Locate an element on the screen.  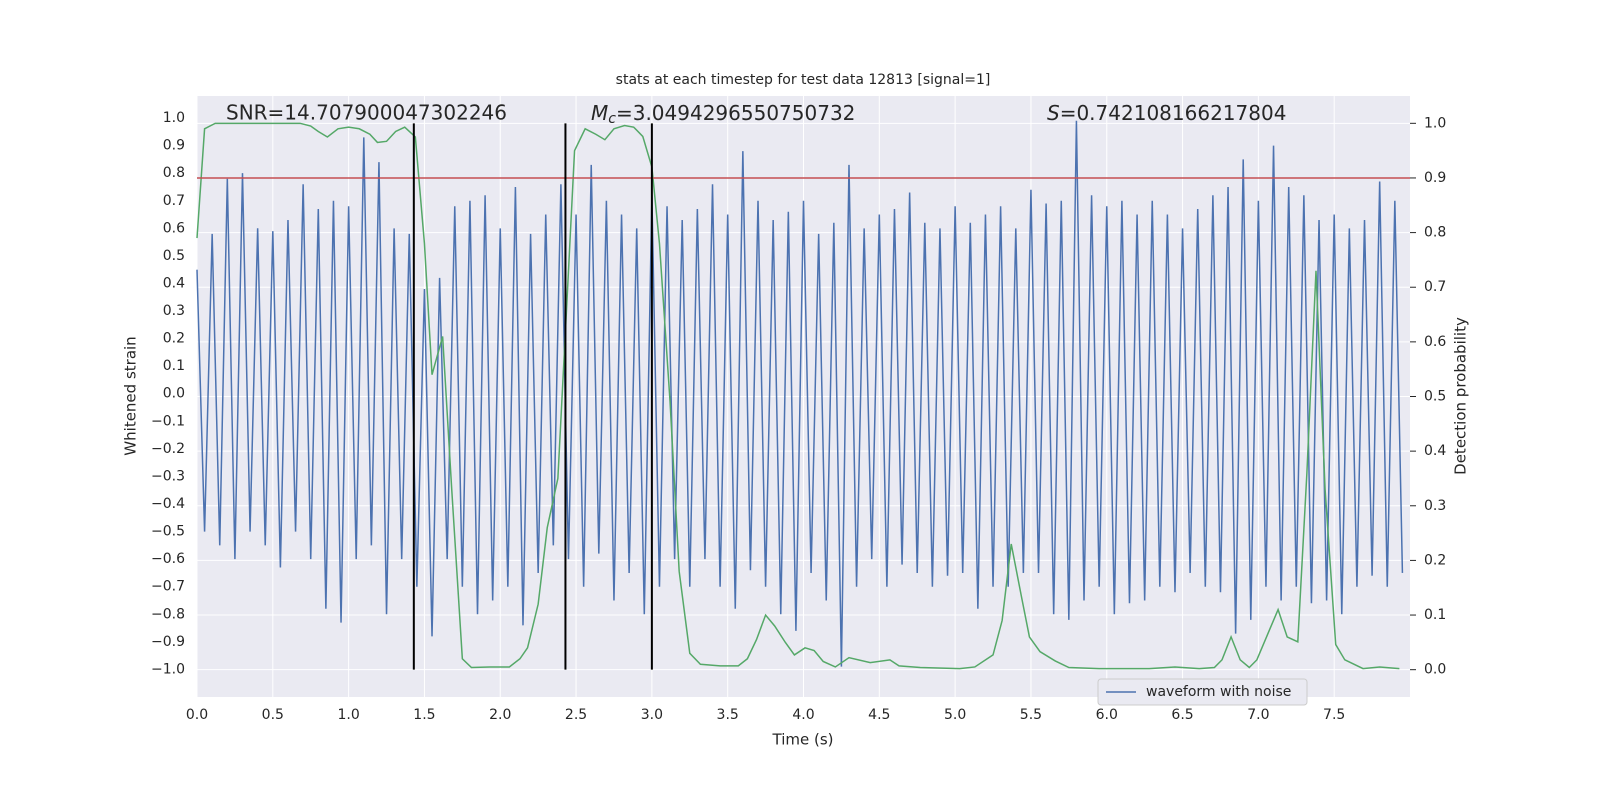
x-tick-label: 7.0 is located at coordinates (1258, 715).